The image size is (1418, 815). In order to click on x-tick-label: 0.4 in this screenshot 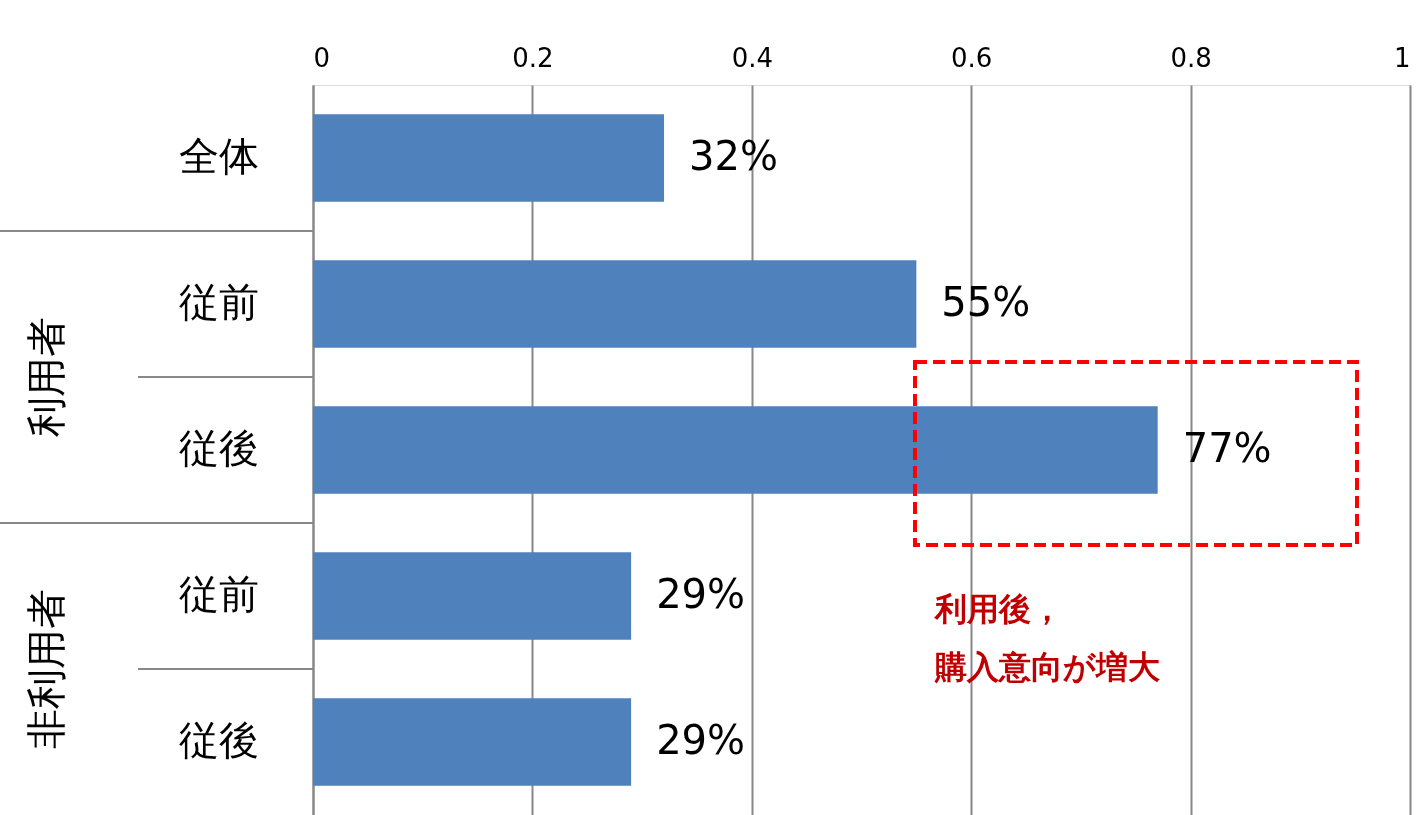, I will do `click(752, 57)`.